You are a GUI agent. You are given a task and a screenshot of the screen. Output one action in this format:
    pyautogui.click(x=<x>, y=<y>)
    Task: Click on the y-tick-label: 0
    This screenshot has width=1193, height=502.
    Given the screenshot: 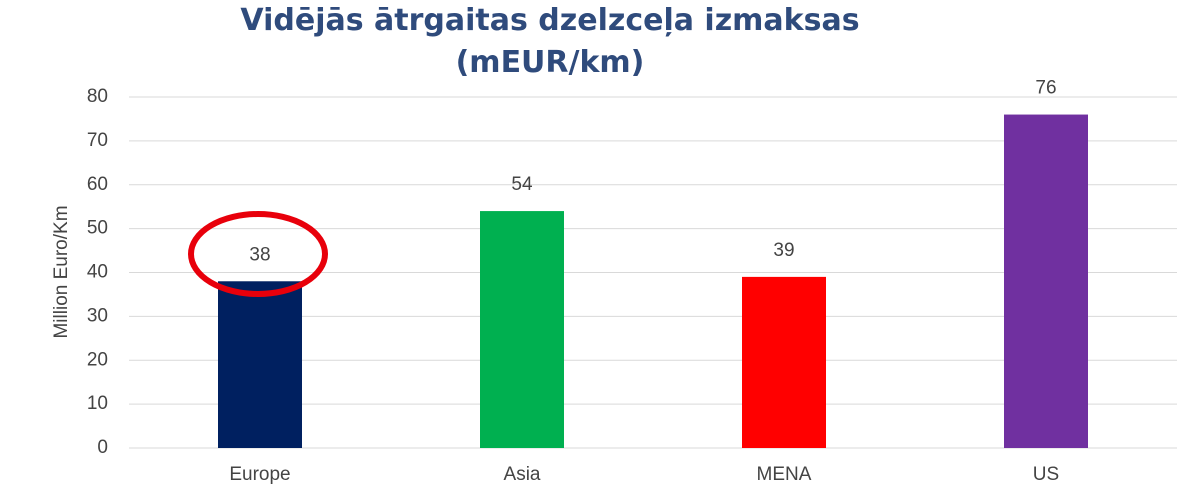 What is the action you would take?
    pyautogui.click(x=102, y=447)
    